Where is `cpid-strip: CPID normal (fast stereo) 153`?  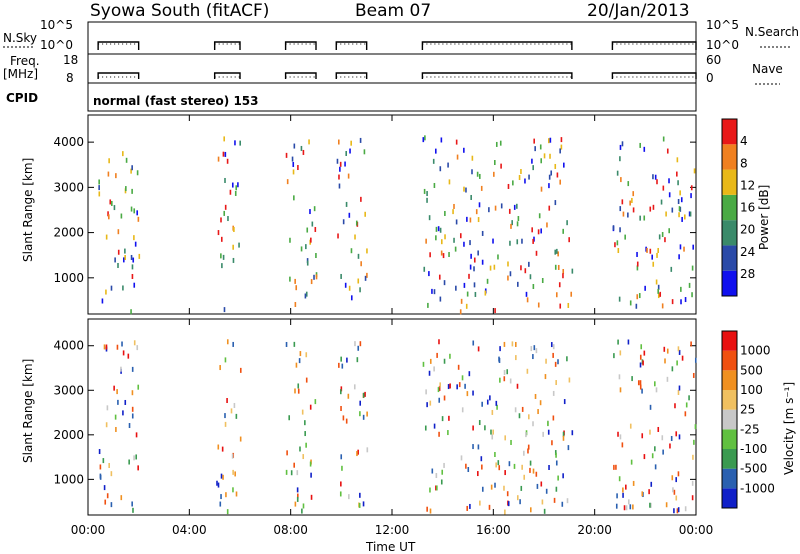
cpid-strip: CPID normal (fast stereo) 153 is located at coordinates (351, 97).